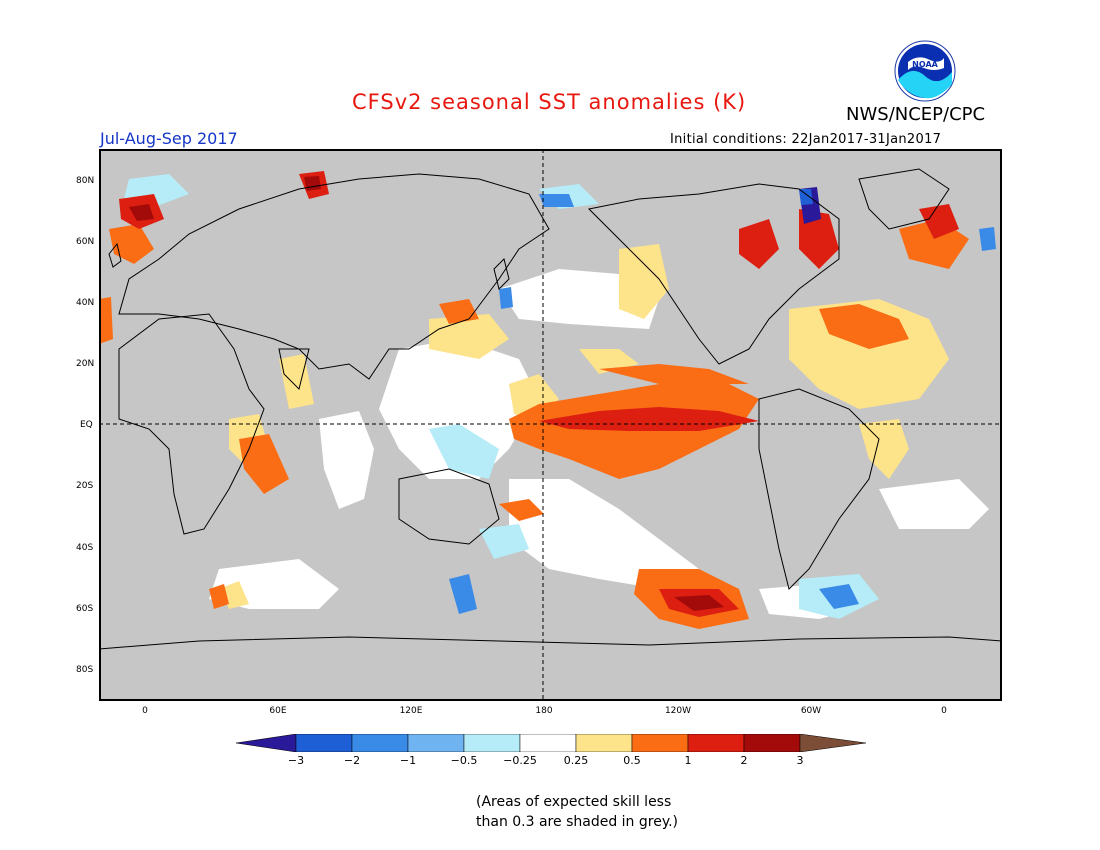 This screenshot has height=850, width=1100. What do you see at coordinates (411, 711) in the screenshot?
I see `lon-label-120e: 120E` at bounding box center [411, 711].